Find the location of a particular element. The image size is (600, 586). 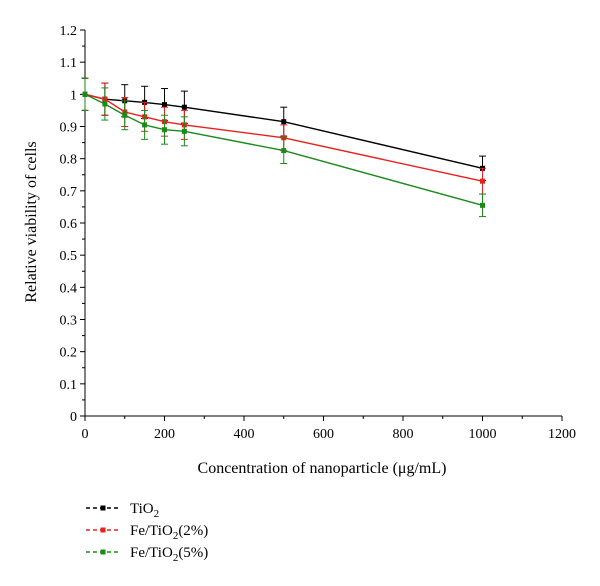

legend-label: TiO2 is located at coordinates (144, 510).